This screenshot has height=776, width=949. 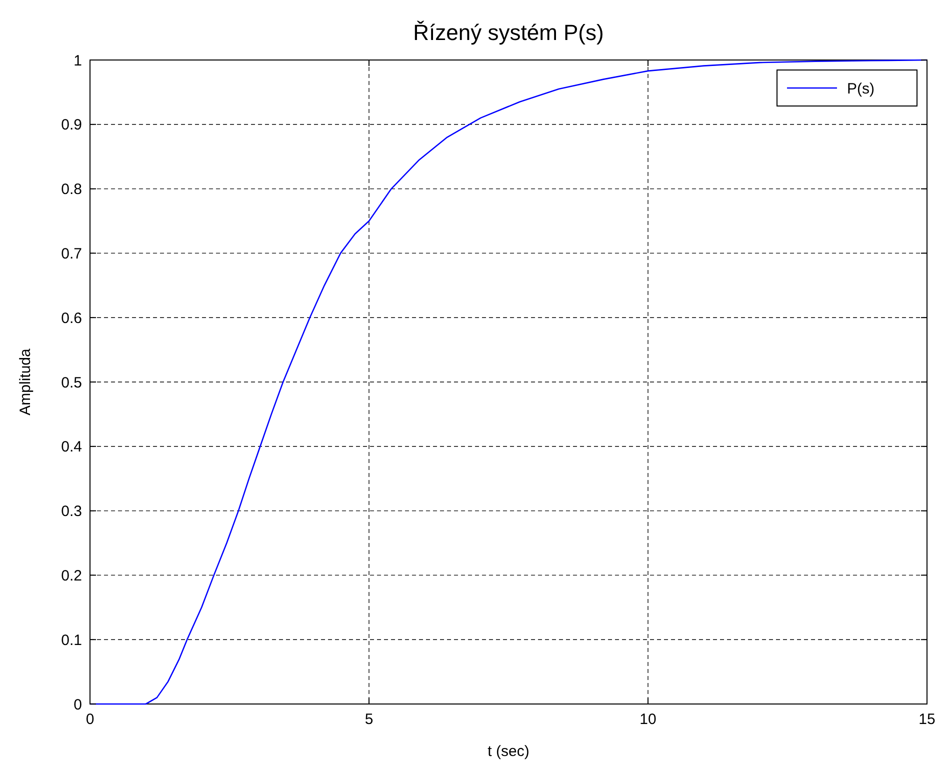 What do you see at coordinates (71, 511) in the screenshot?
I see `y-tick-label: 0.3` at bounding box center [71, 511].